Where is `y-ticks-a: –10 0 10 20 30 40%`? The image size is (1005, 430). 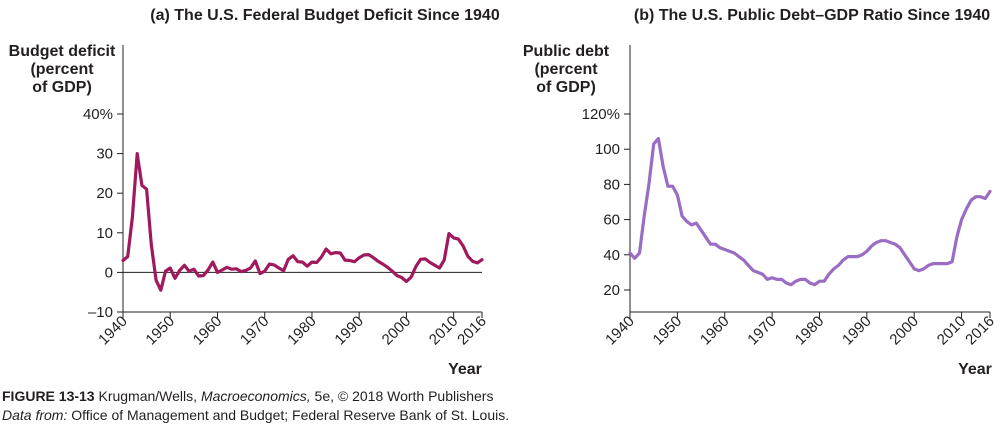
y-ticks-a: –10 0 10 20 30 40% is located at coordinates (103, 213).